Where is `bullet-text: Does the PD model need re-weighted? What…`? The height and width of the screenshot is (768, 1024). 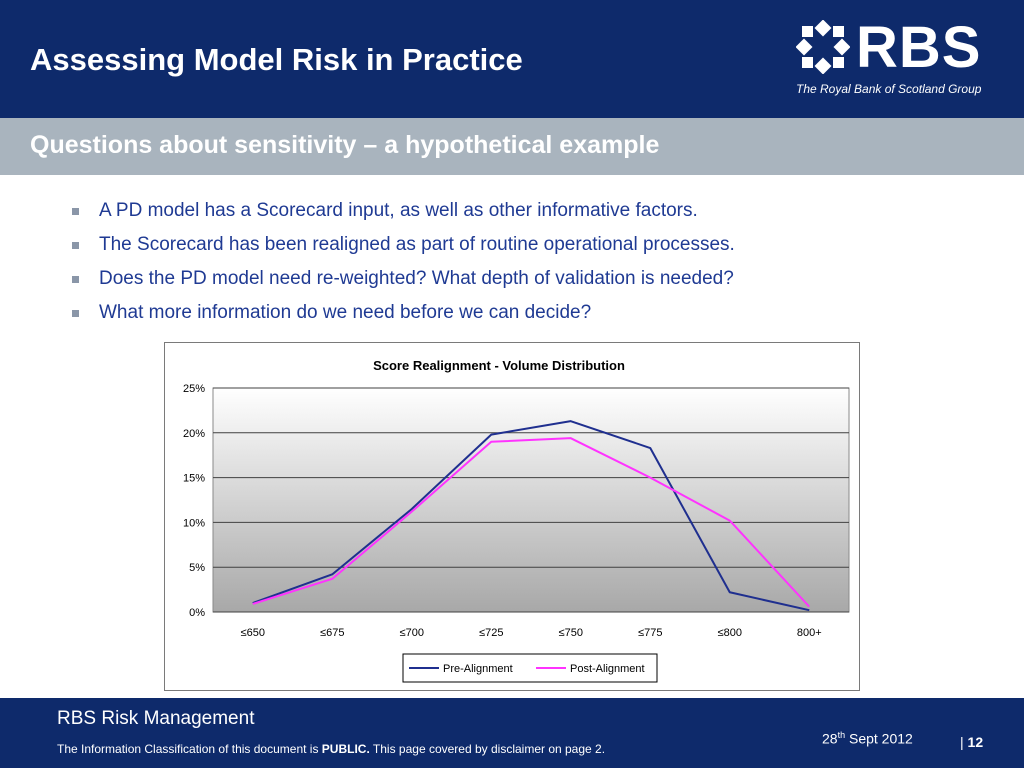 bullet-text: Does the PD model need re-weighted? What… is located at coordinates (416, 278).